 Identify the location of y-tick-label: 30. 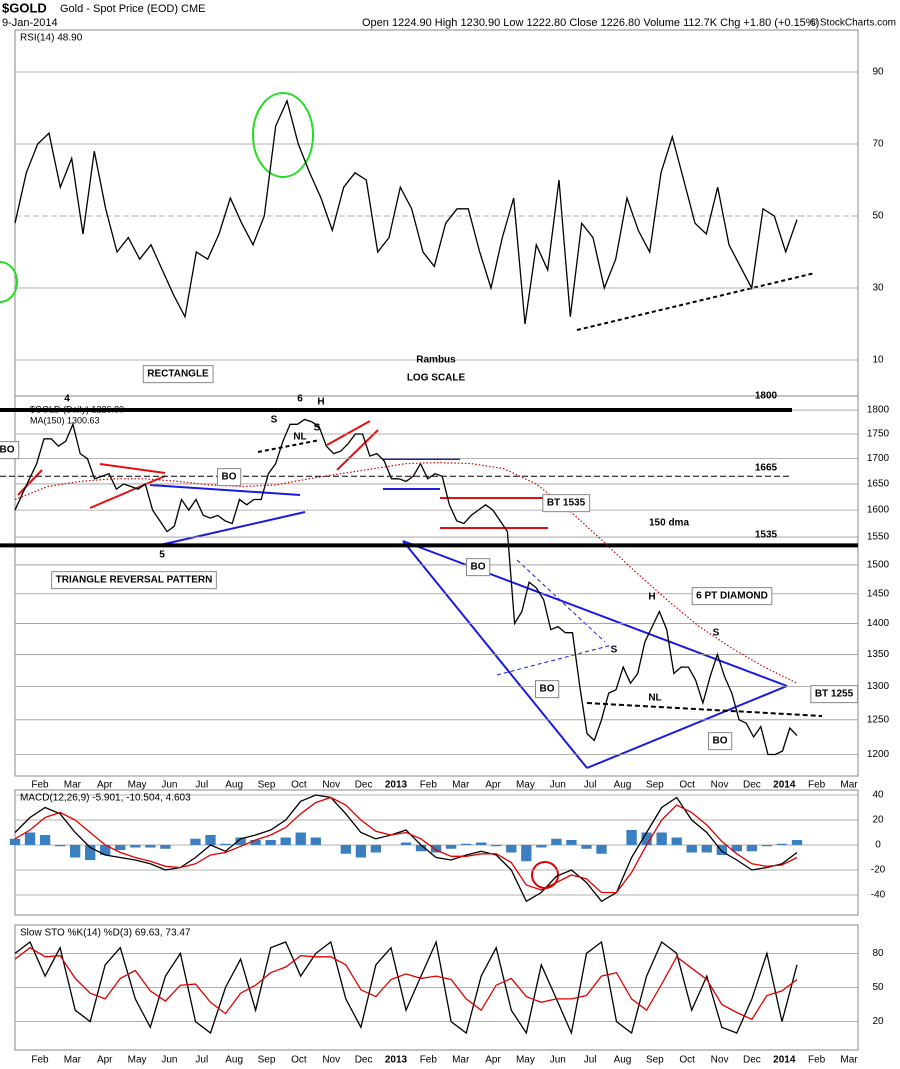
(878, 288).